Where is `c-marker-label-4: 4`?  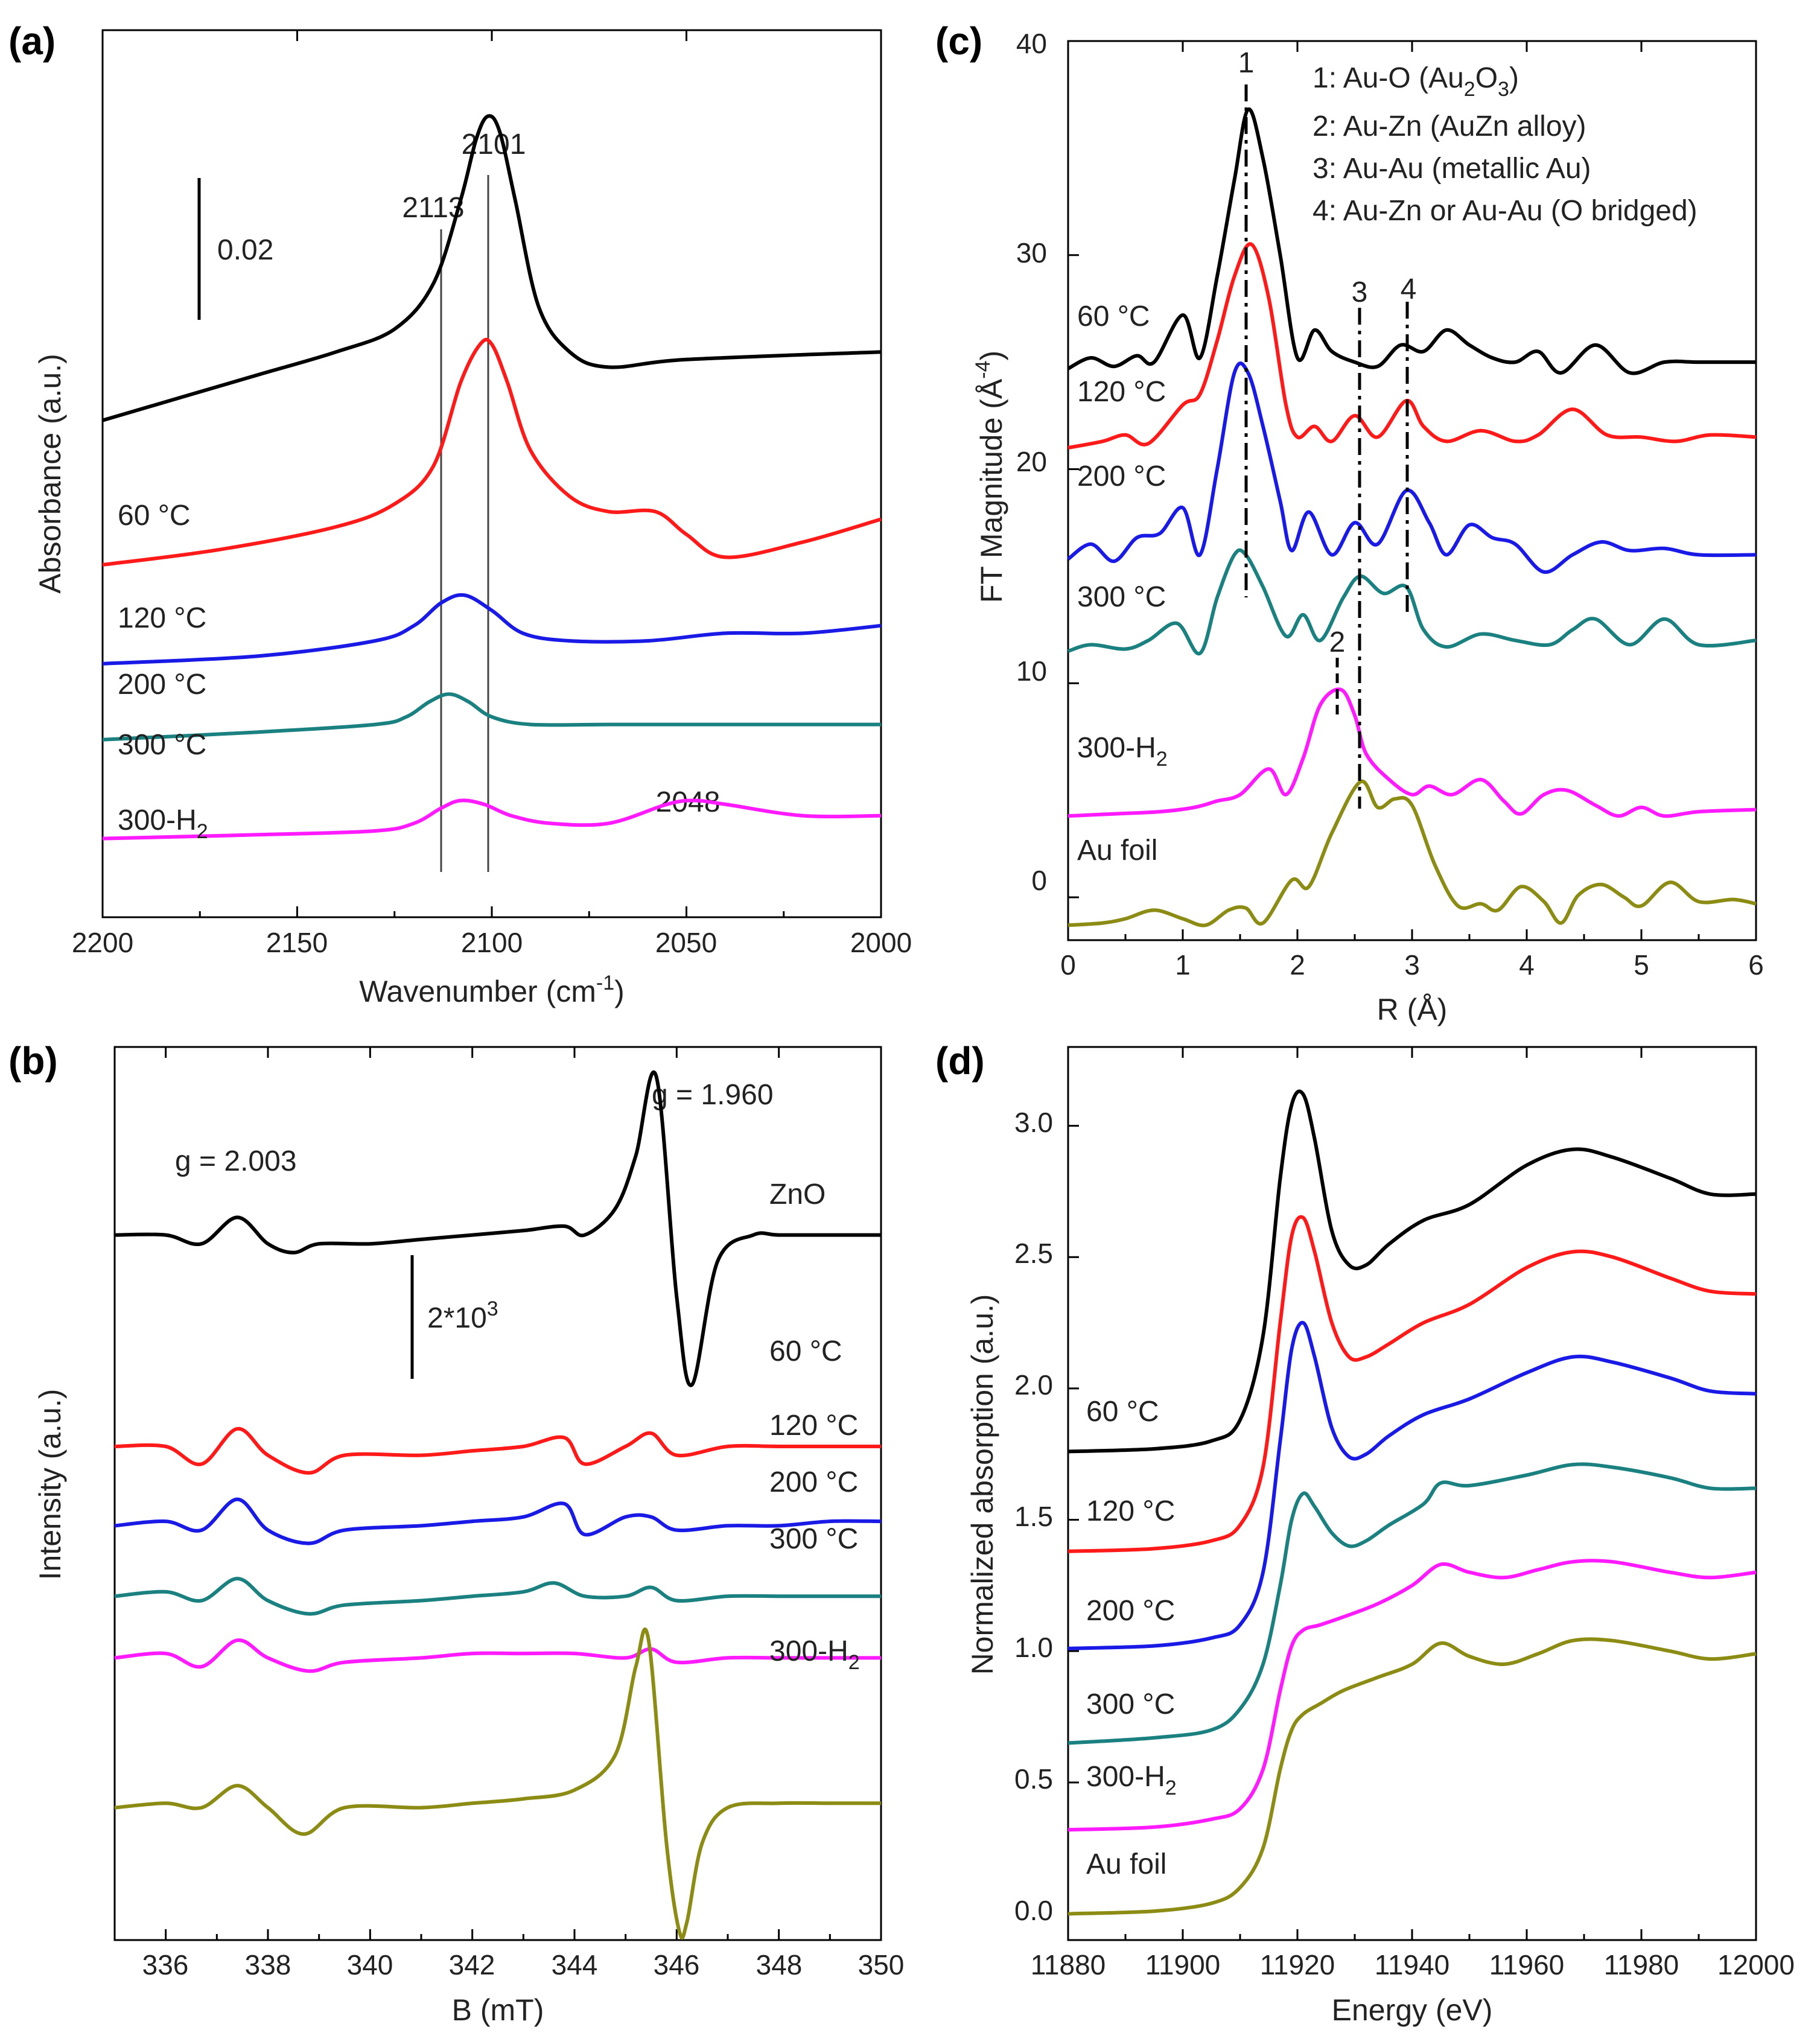
c-marker-label-4: 4 is located at coordinates (1409, 289).